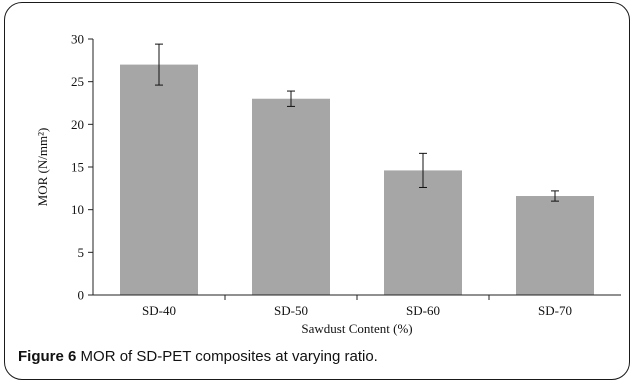 This screenshot has width=635, height=382. Describe the element at coordinates (81, 252) in the screenshot. I see `y-tick-label: 5` at that location.